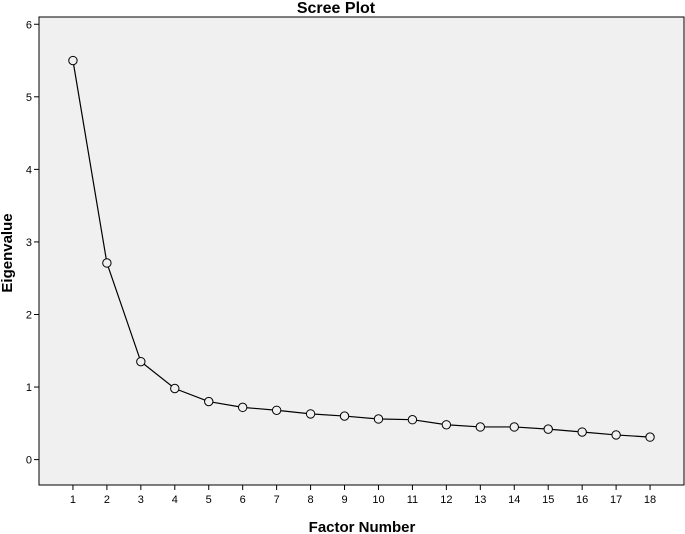 The height and width of the screenshot is (534, 685). I want to click on x-tick-label-3: 3, so click(141, 500).